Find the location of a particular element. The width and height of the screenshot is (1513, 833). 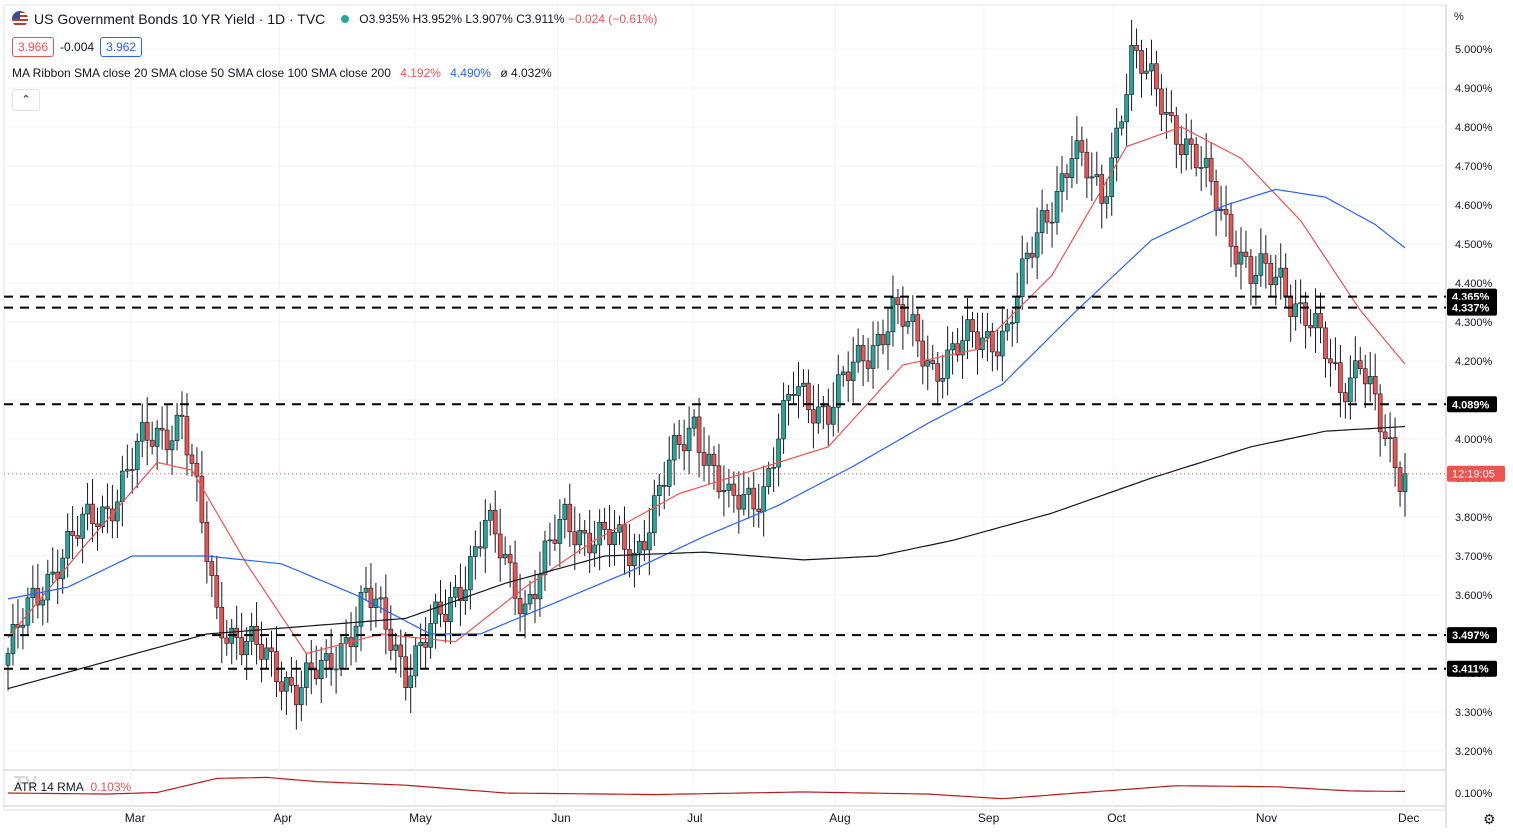

tradingview-logo: TV is located at coordinates (26, 783).